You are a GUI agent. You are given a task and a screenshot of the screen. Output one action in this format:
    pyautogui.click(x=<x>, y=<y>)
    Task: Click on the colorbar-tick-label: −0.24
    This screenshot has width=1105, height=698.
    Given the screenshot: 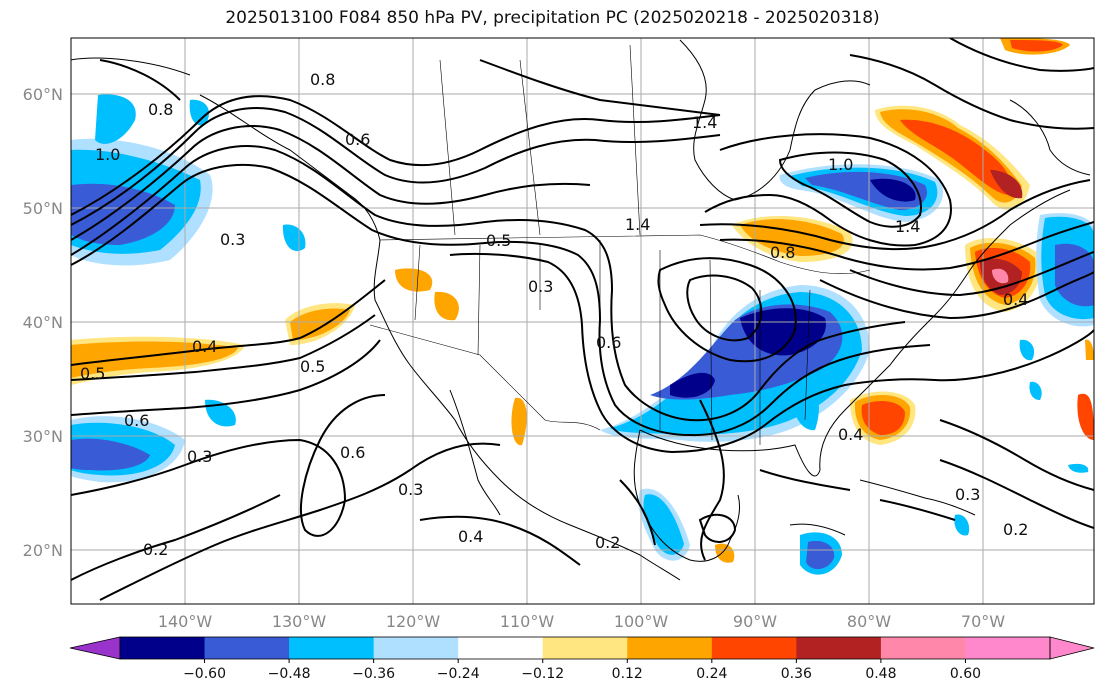 What is the action you would take?
    pyautogui.click(x=458, y=674)
    